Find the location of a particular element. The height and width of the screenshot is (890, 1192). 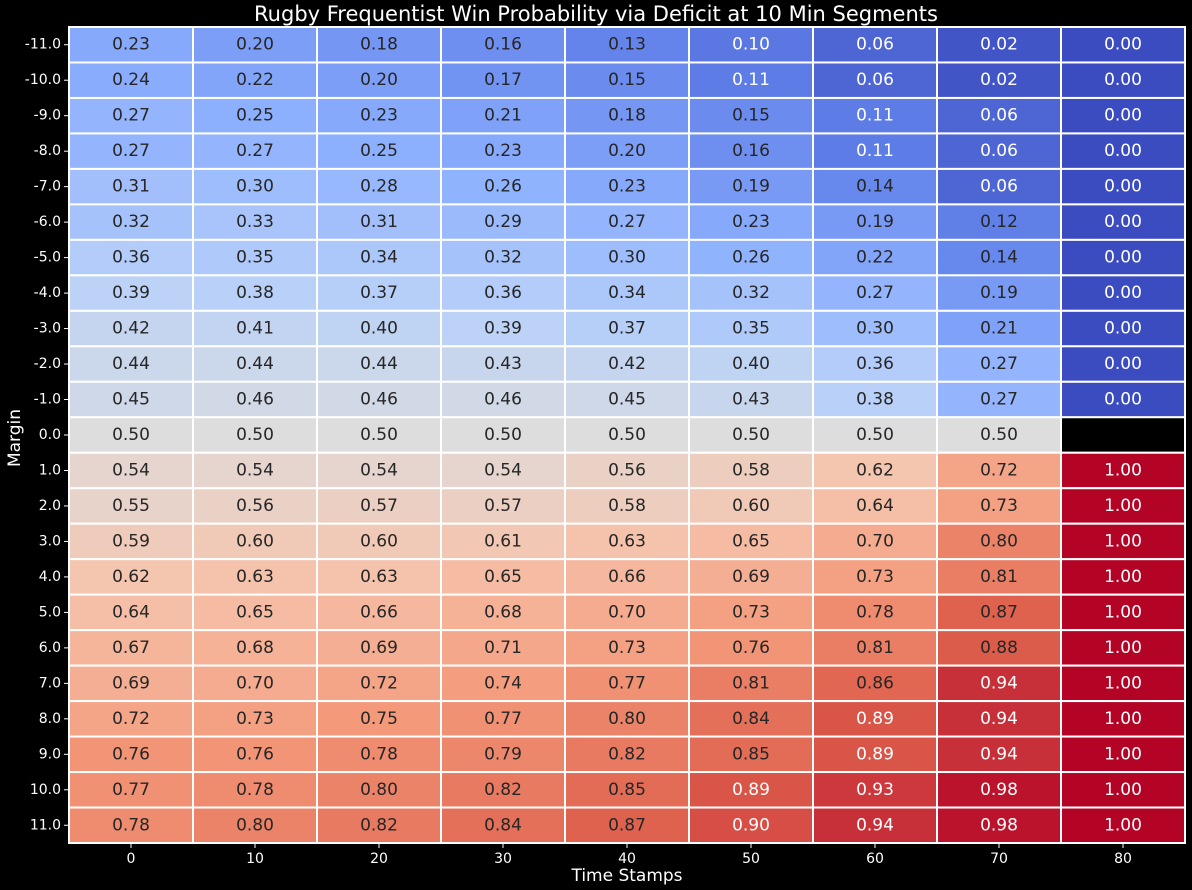

y-axis-title: Margin is located at coordinates (15, 438).